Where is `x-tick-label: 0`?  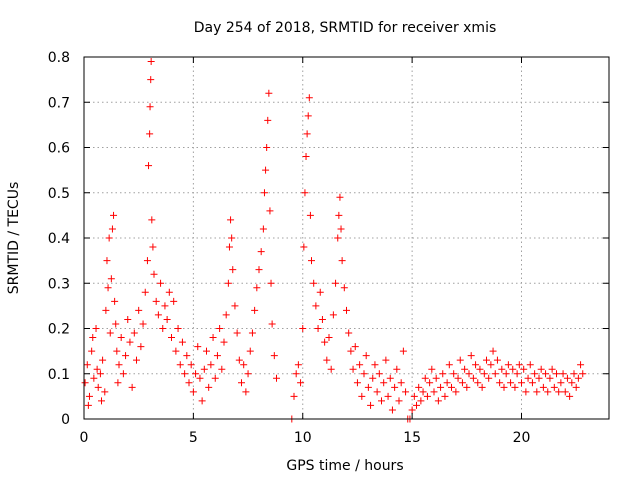 x-tick-label: 0 is located at coordinates (84, 438).